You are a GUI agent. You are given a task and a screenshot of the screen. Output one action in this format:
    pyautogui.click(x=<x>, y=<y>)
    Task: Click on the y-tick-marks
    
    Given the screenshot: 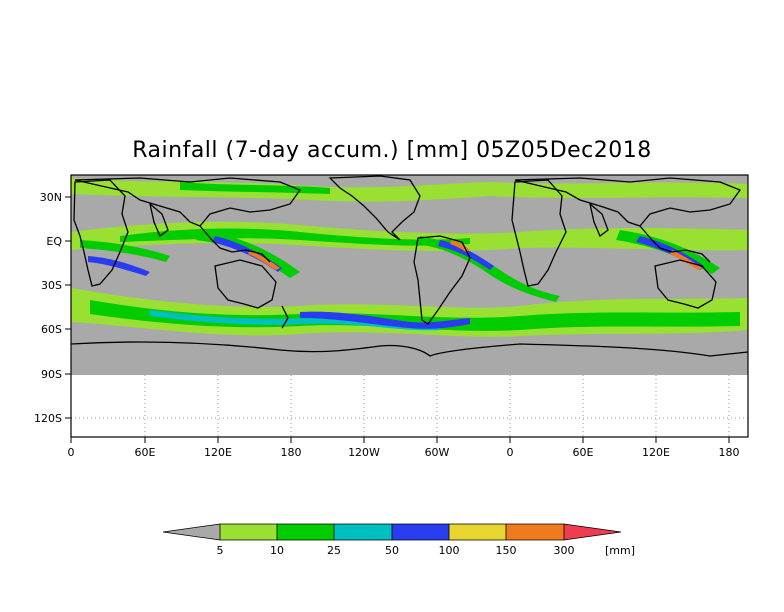 What is the action you would take?
    pyautogui.click(x=68, y=307)
    